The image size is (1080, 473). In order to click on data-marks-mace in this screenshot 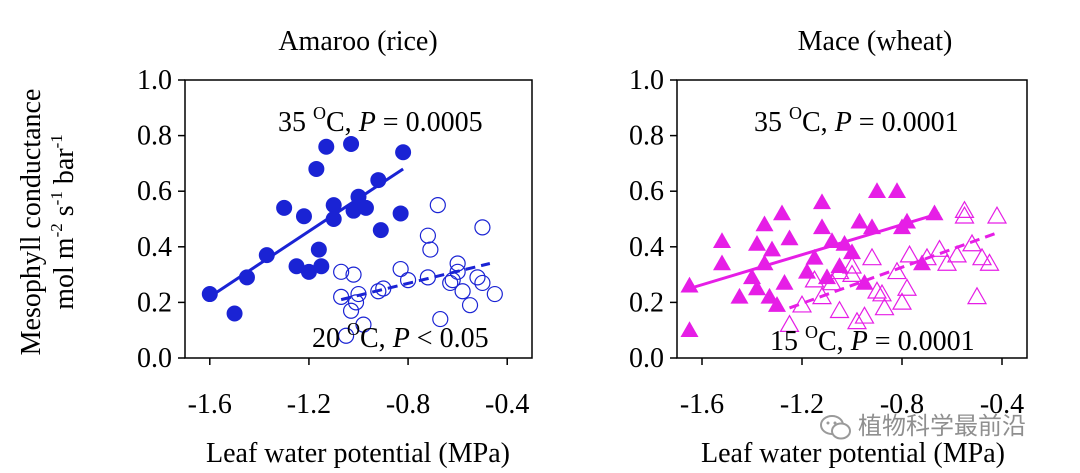, I will do `click(844, 259)`.